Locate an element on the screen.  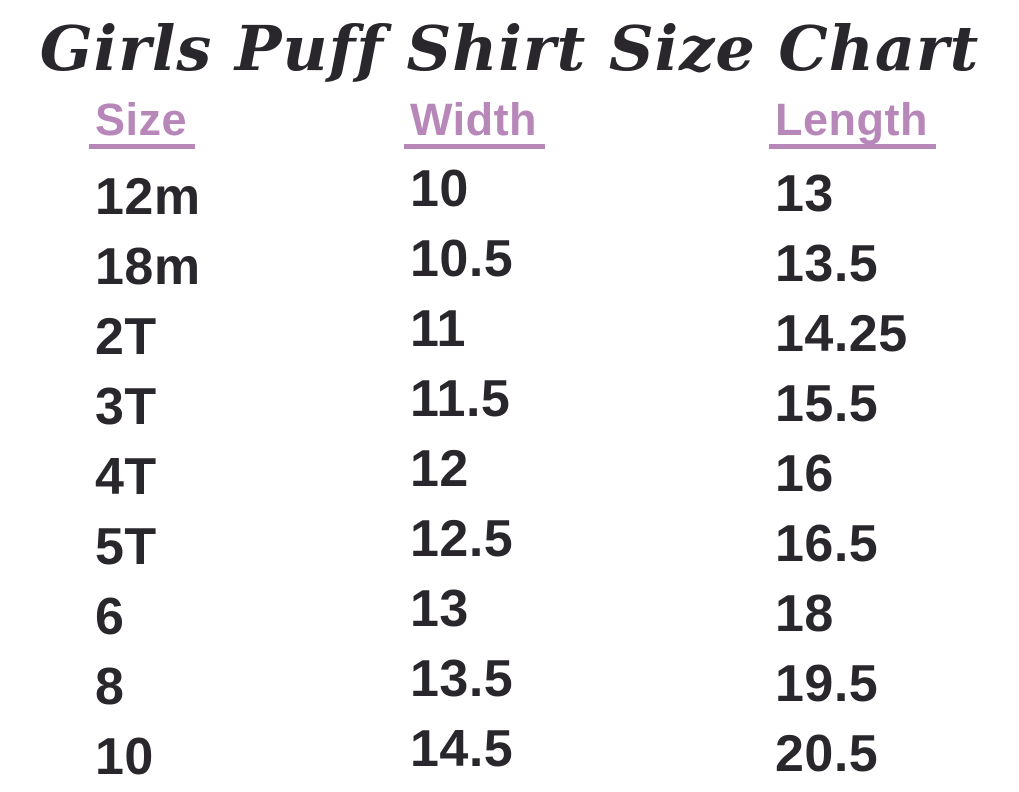
length-value-row7: 18 is located at coordinates (804, 614).